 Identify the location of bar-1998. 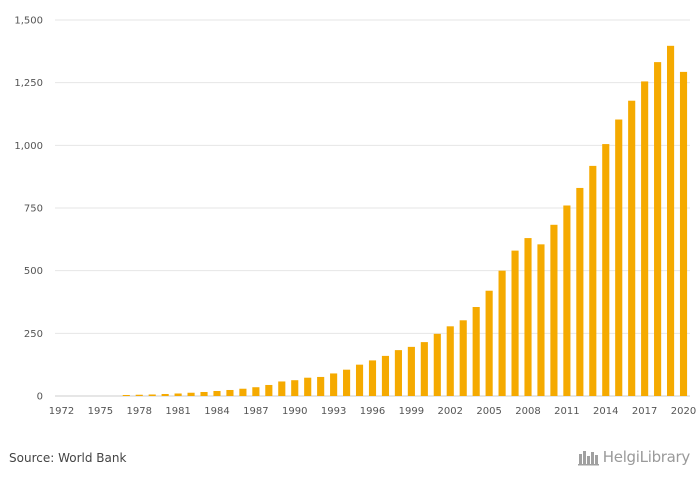
(398, 373).